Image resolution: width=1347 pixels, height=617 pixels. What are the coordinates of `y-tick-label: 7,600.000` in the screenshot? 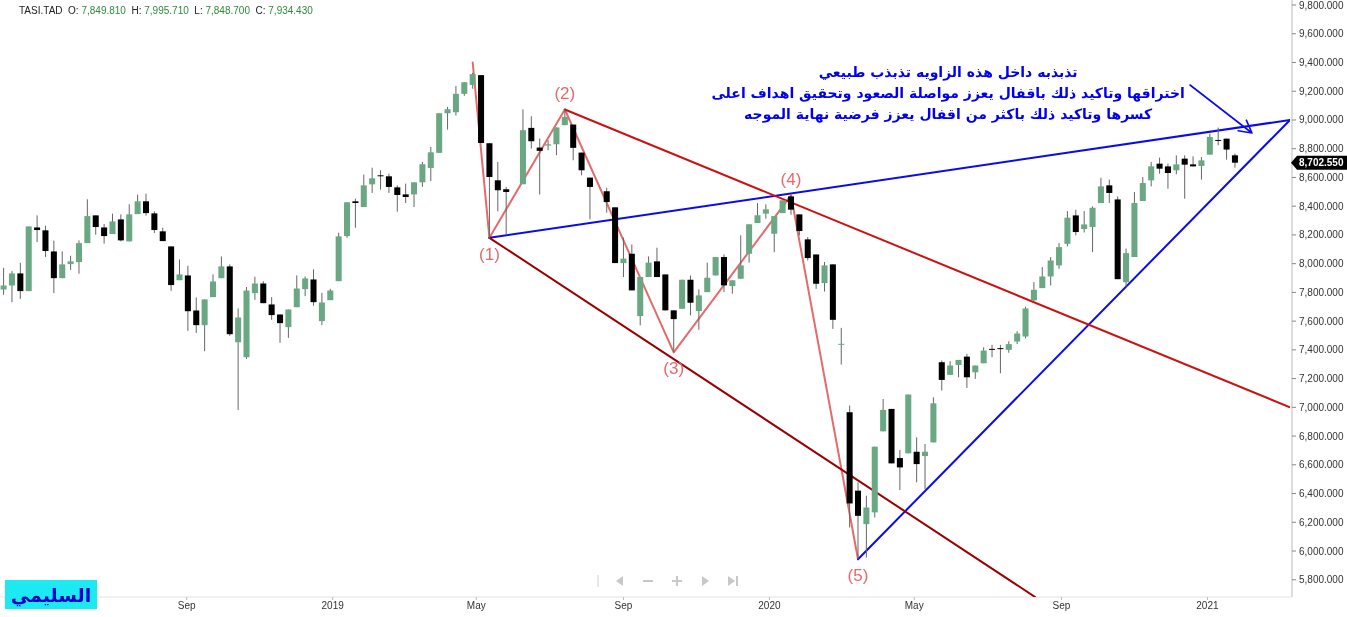 It's located at (1321, 321).